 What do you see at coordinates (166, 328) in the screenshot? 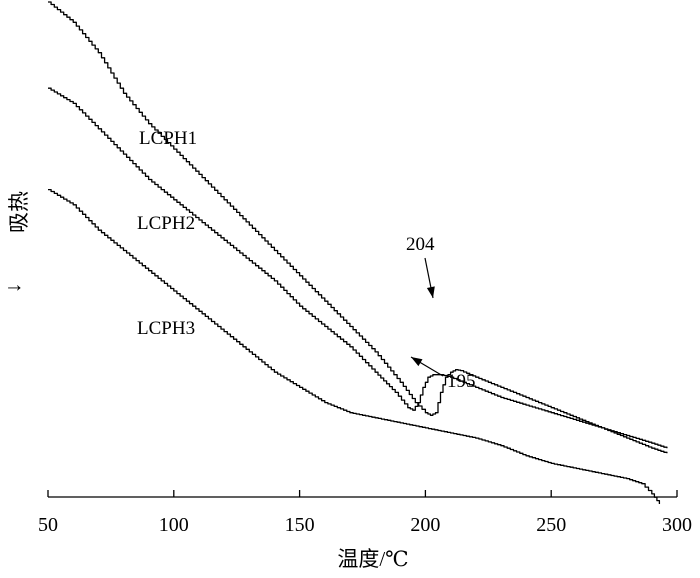
I see `series-label-lcph3: LCPH3` at bounding box center [166, 328].